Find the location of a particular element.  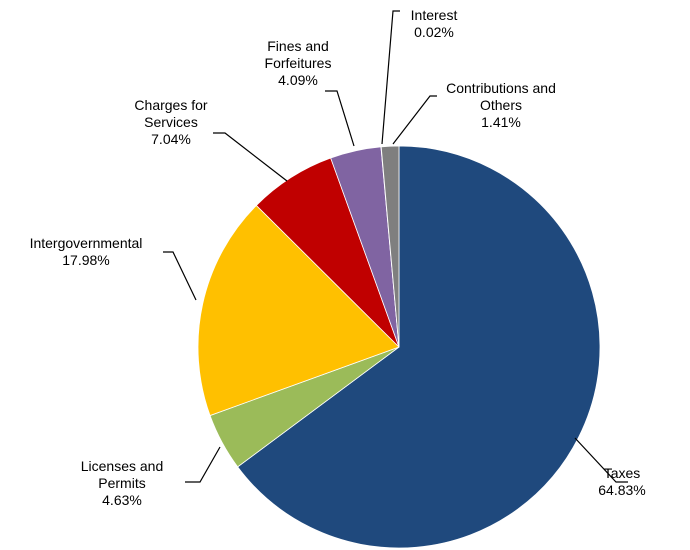

slice-percent: 4.09% is located at coordinates (298, 80).